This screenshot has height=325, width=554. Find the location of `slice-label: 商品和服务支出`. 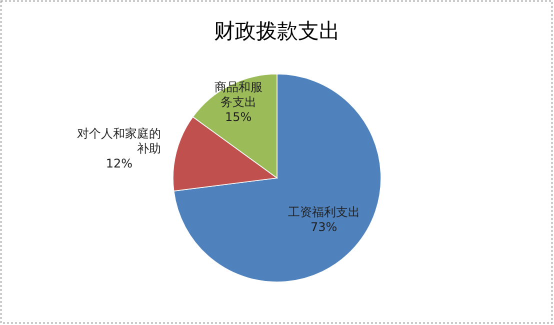

slice-label: 商品和服务支出 is located at coordinates (238, 95).